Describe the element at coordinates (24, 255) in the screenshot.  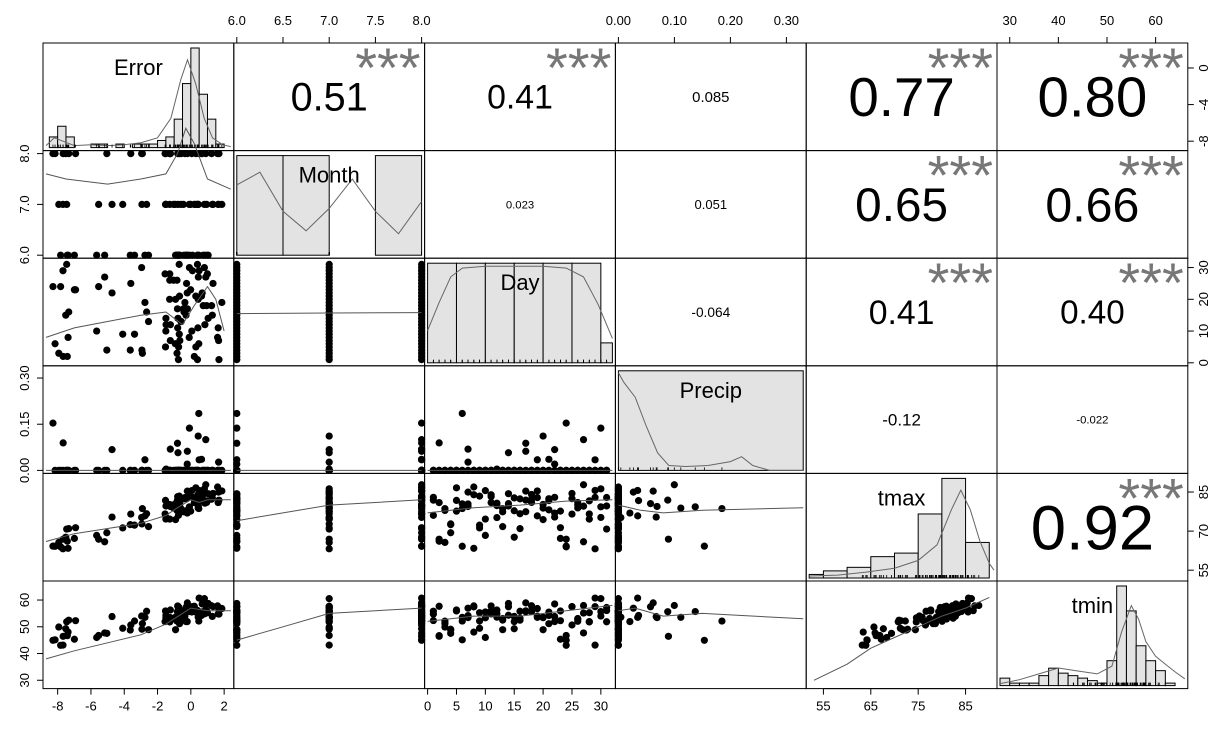
I see `y-axis-tick-label-Month: 6.0` at that location.